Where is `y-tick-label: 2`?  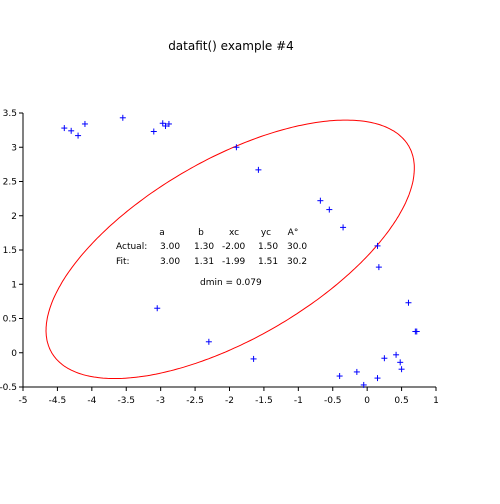
y-tick-label: 2 is located at coordinates (14, 217).